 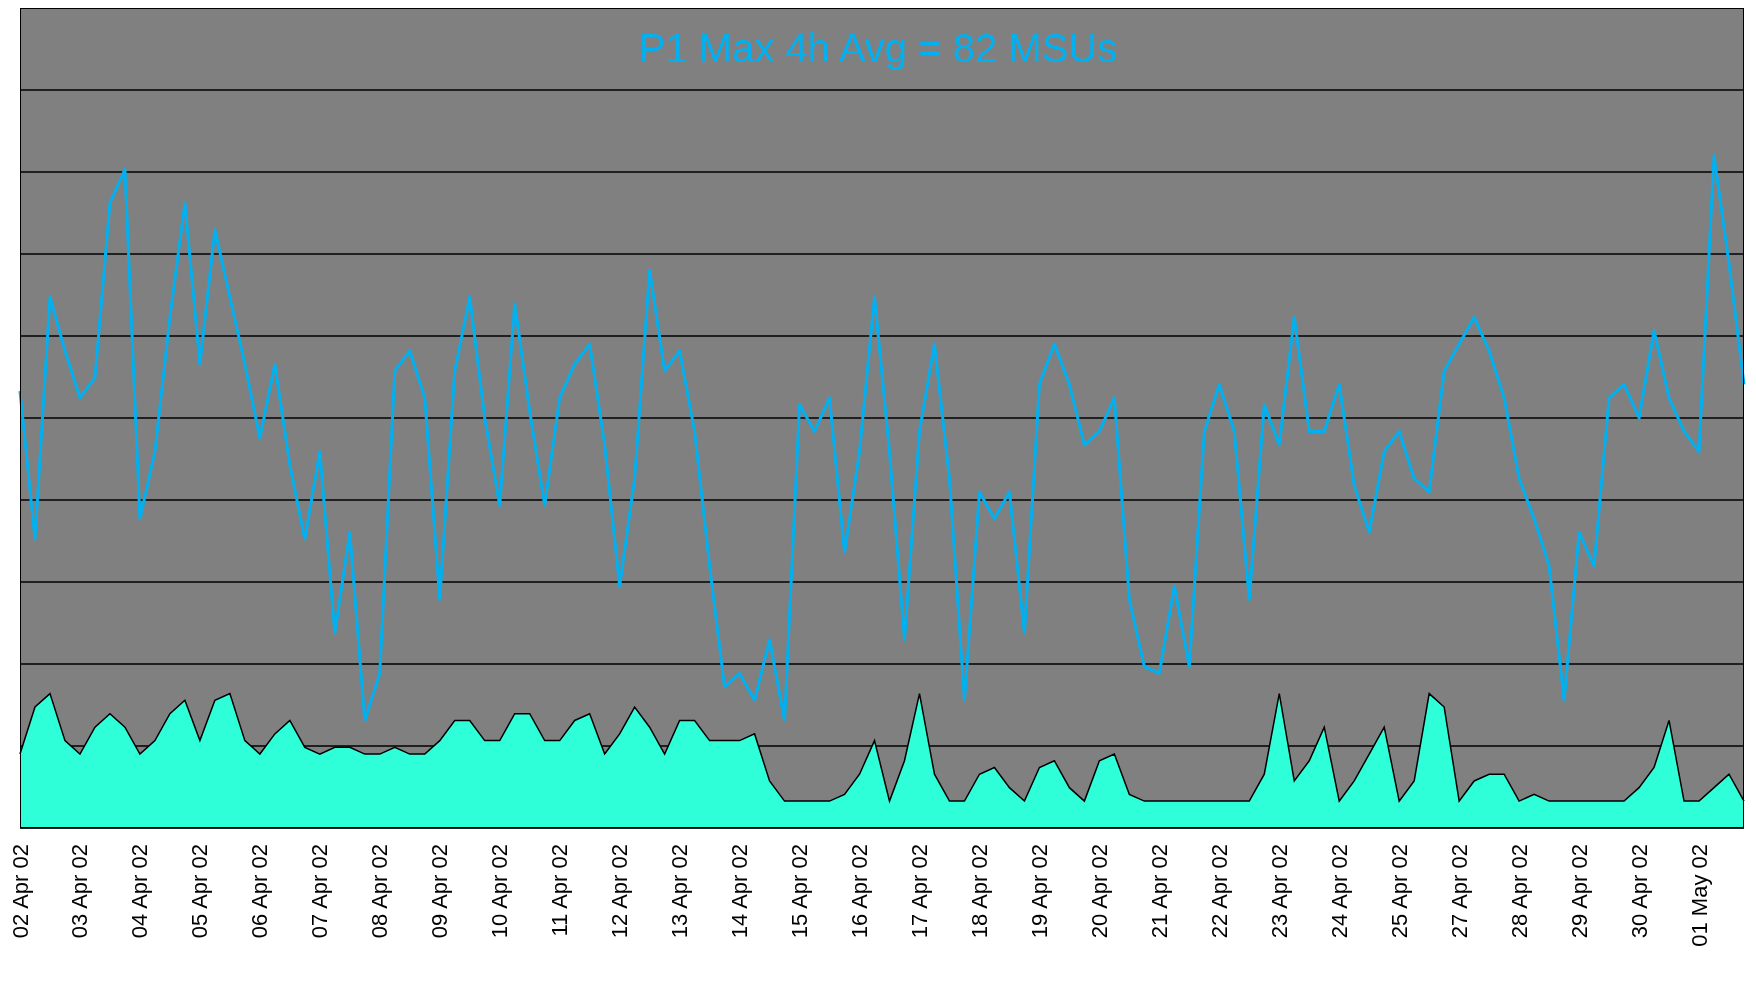 I want to click on x-tick-label: 08 Apr 02, so click(x=380, y=891).